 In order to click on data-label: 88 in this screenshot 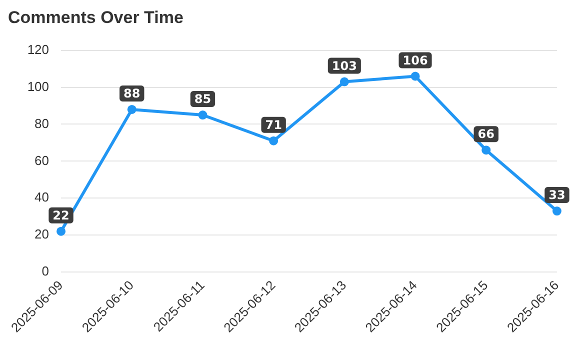, I will do `click(132, 93)`.